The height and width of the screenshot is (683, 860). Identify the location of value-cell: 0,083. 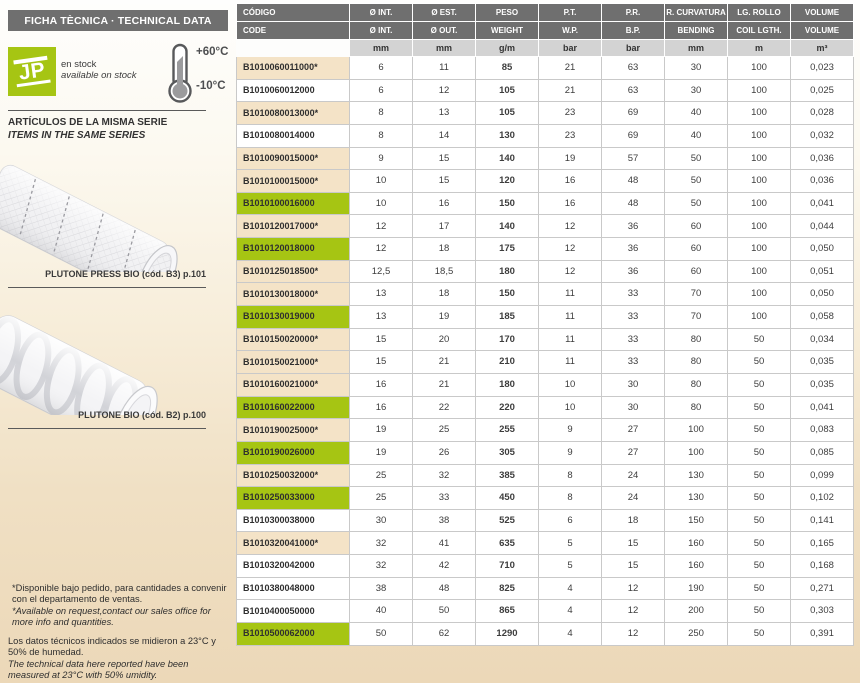
(822, 430).